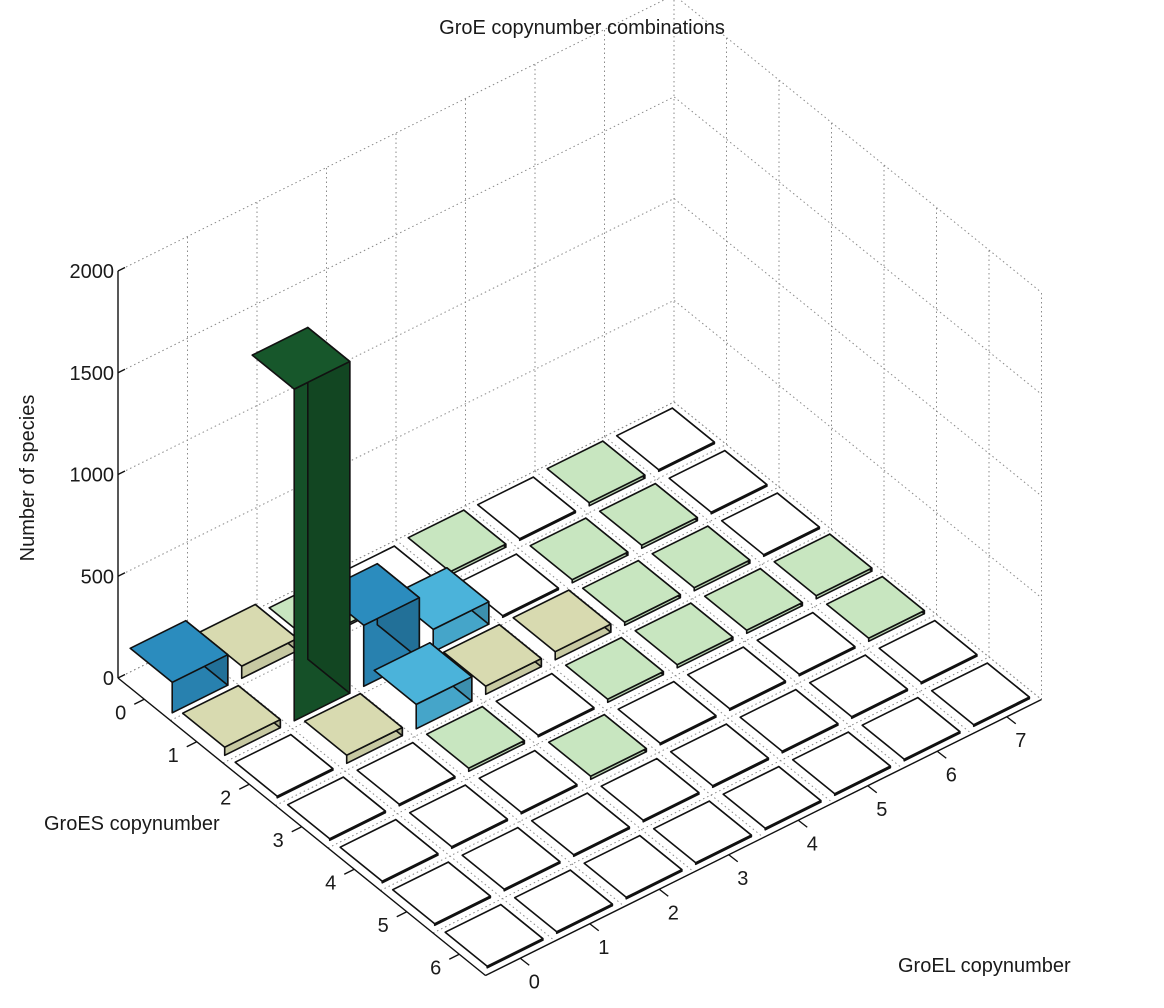 This screenshot has height=1008, width=1164. I want to click on z-tick-label: 500, so click(97, 577).